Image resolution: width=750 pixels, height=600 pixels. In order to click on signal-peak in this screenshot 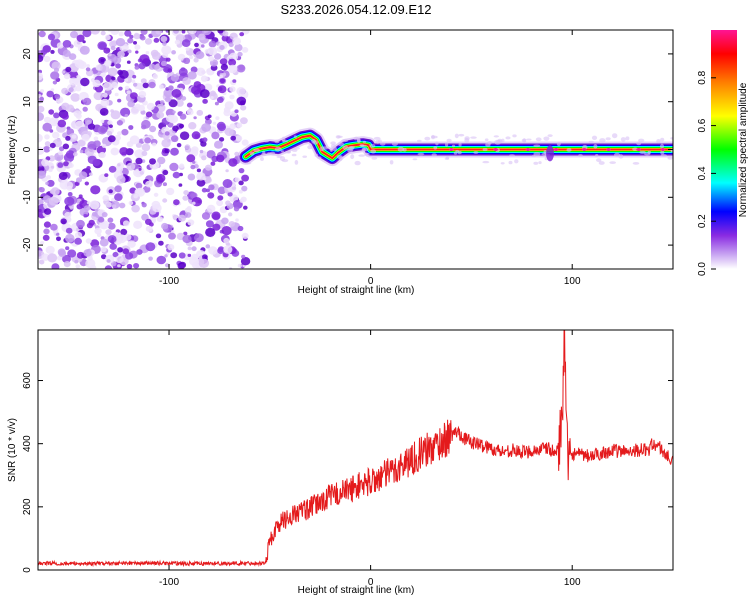, I will do `click(451, 149)`.